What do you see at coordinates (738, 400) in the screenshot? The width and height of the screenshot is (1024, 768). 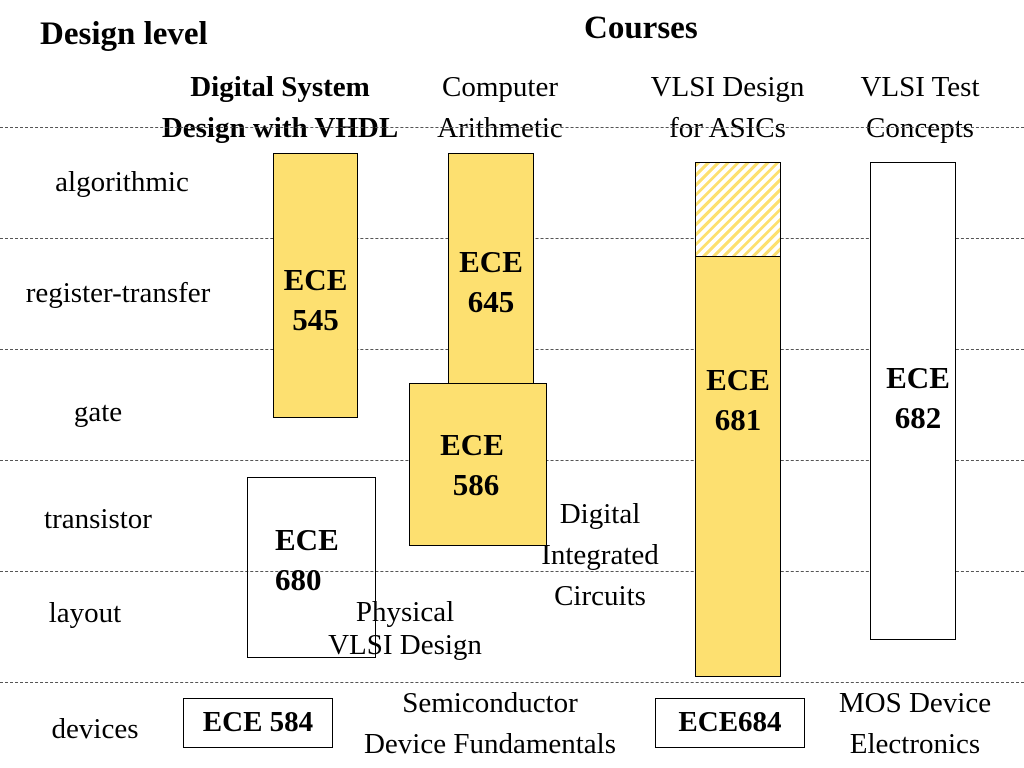 I see `course-label-ece681: ECE 681` at bounding box center [738, 400].